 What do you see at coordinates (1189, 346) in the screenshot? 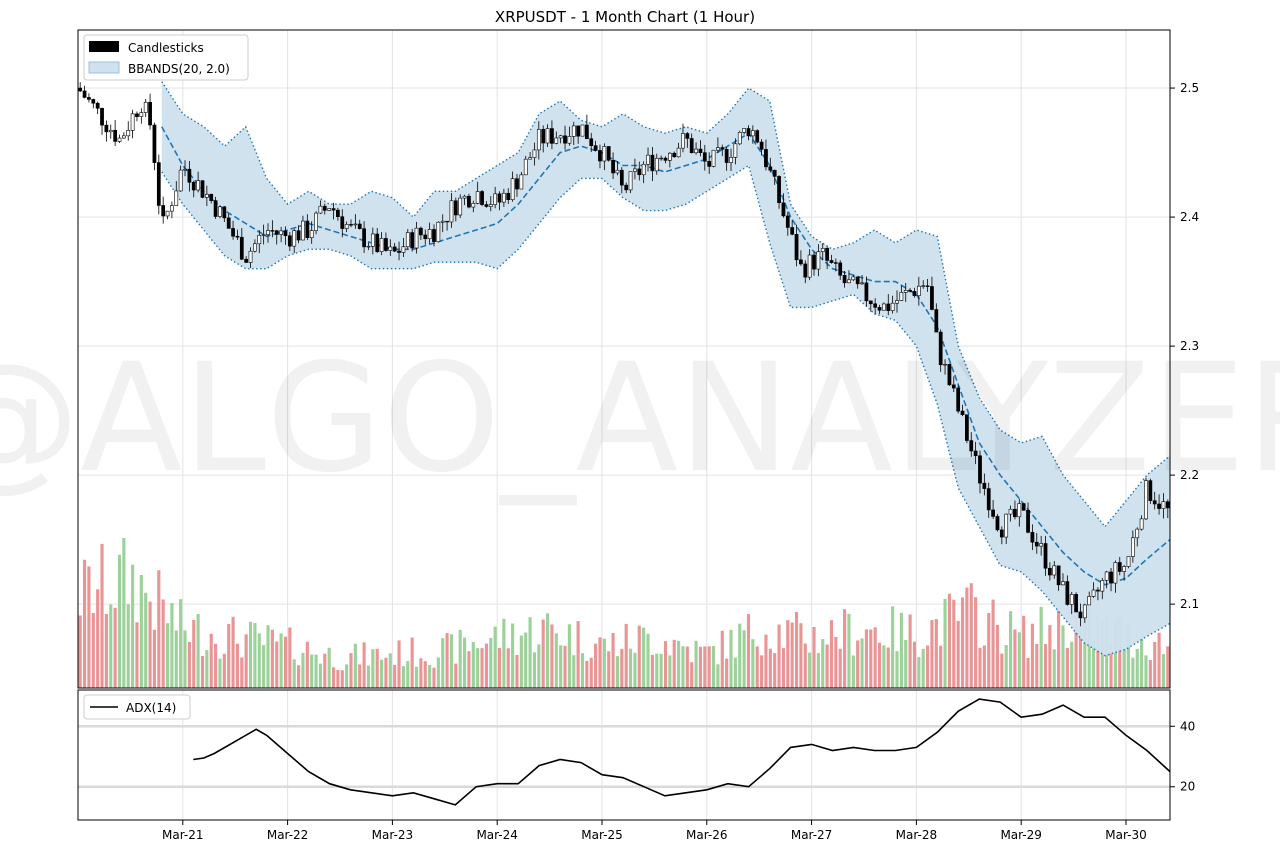
I see `price-tick-label: 2.3` at bounding box center [1189, 346].